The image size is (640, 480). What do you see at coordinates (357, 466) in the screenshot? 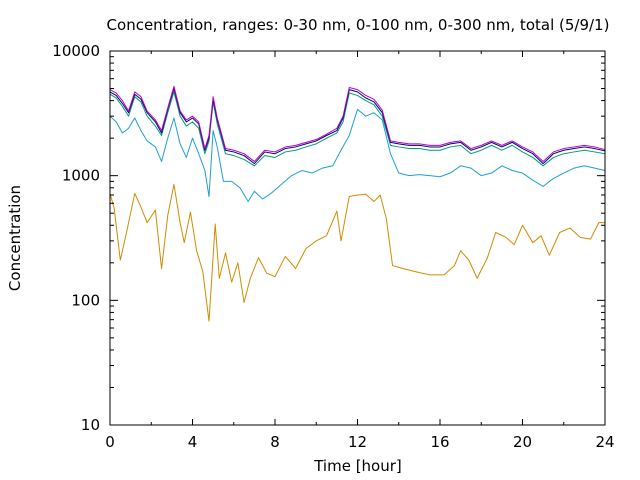
I see `x-axis-label: Time [hour]` at bounding box center [357, 466].